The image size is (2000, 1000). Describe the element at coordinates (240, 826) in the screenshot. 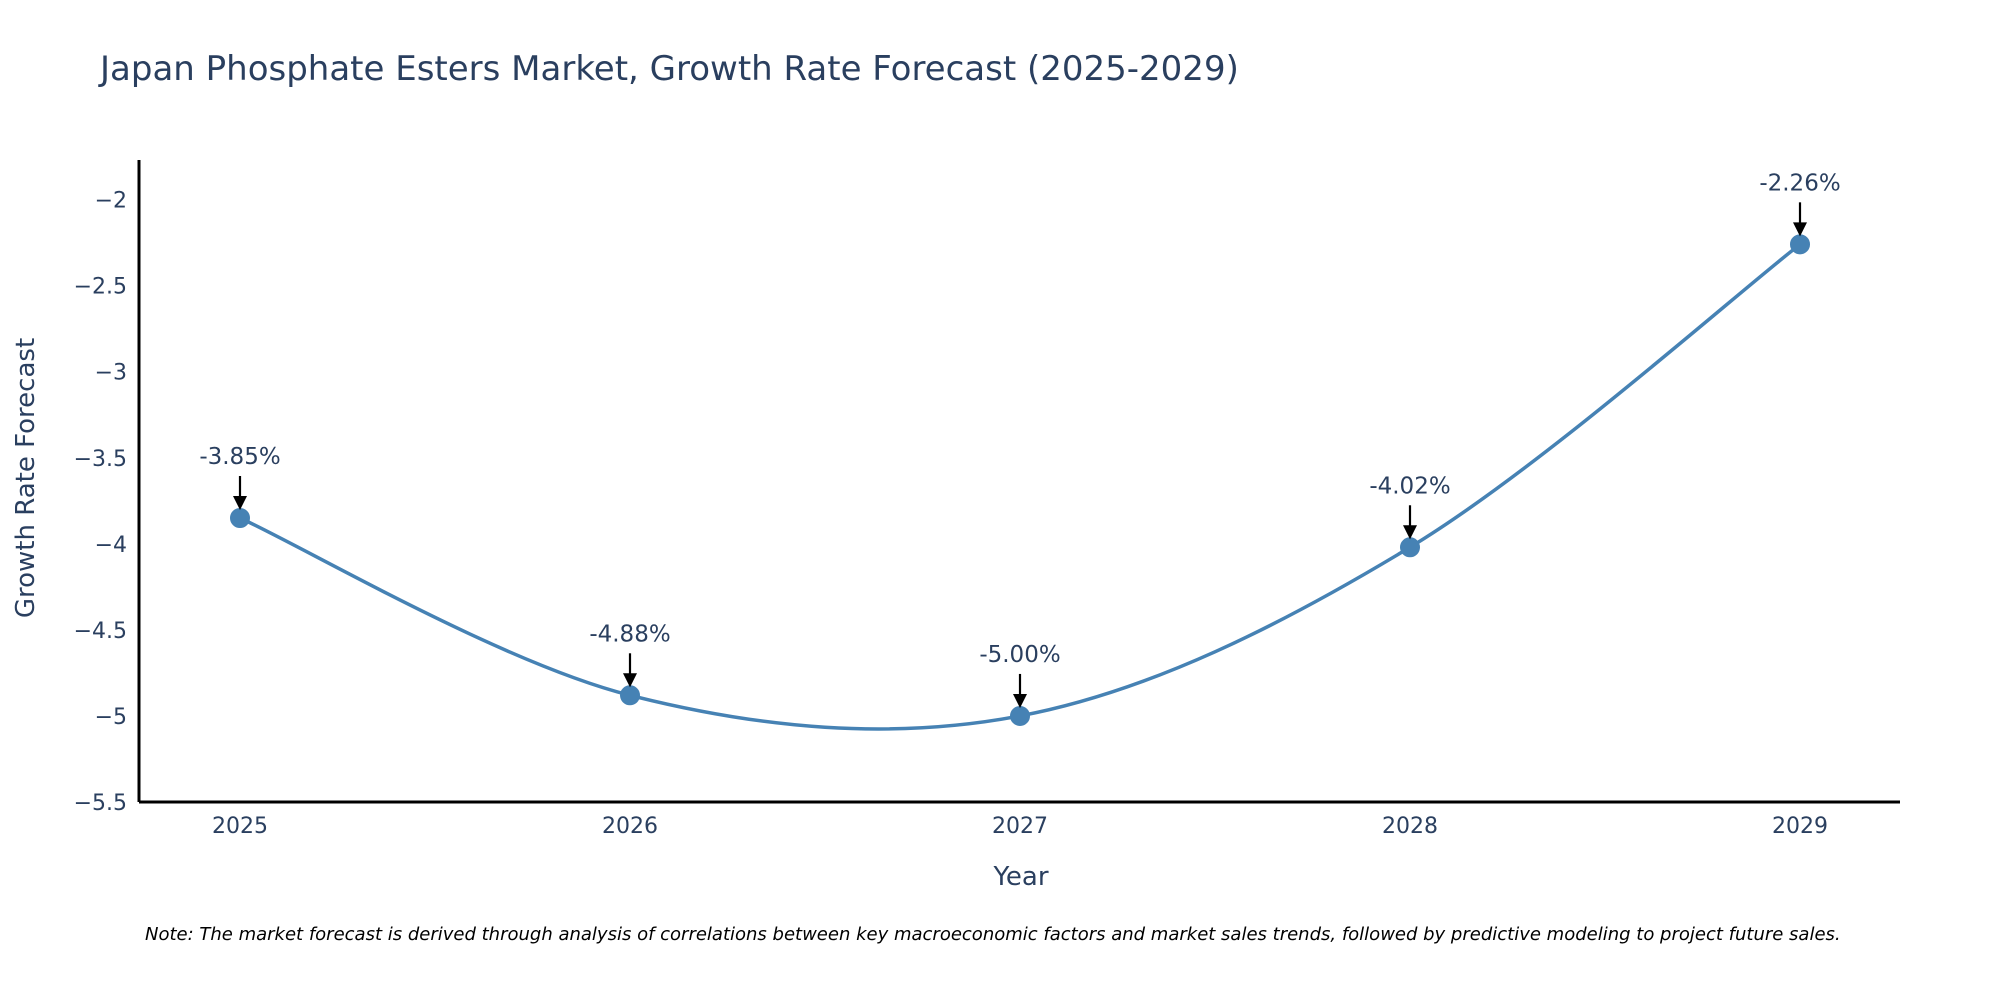

I see `x-tick-label: 2025` at that location.